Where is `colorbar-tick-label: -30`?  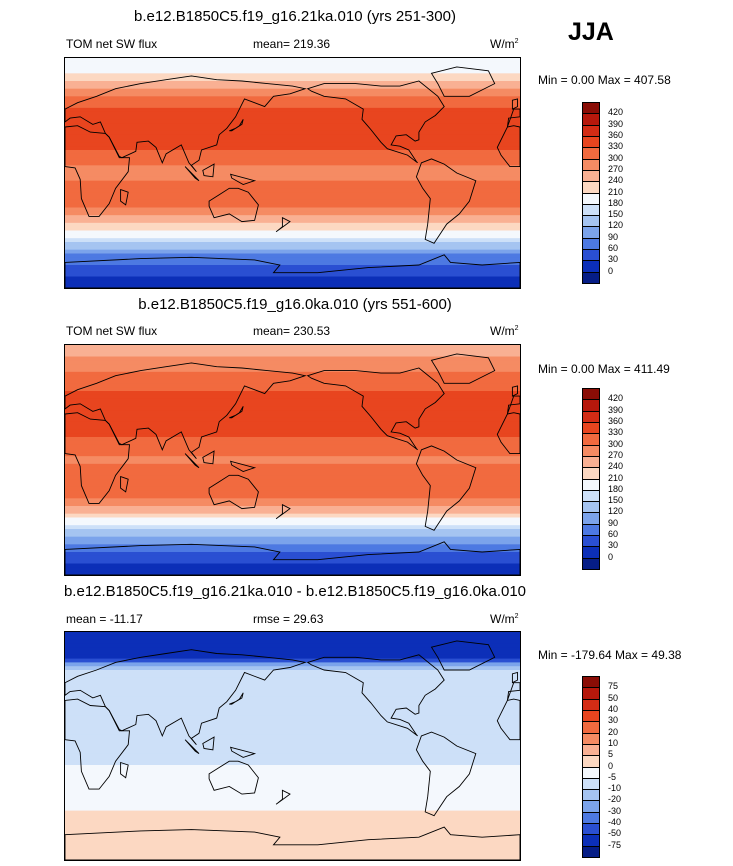
colorbar-tick-label: -30 is located at coordinates (615, 810).